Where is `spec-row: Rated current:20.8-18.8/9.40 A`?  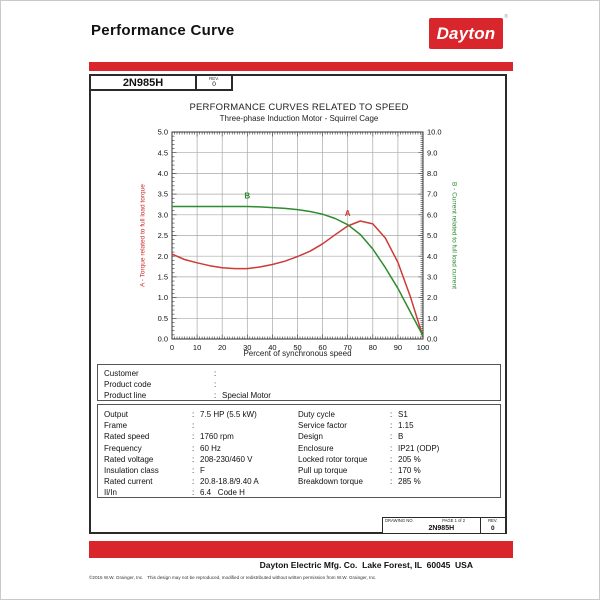
spec-row: Rated current:20.8-18.8/9.40 A is located at coordinates (199, 481).